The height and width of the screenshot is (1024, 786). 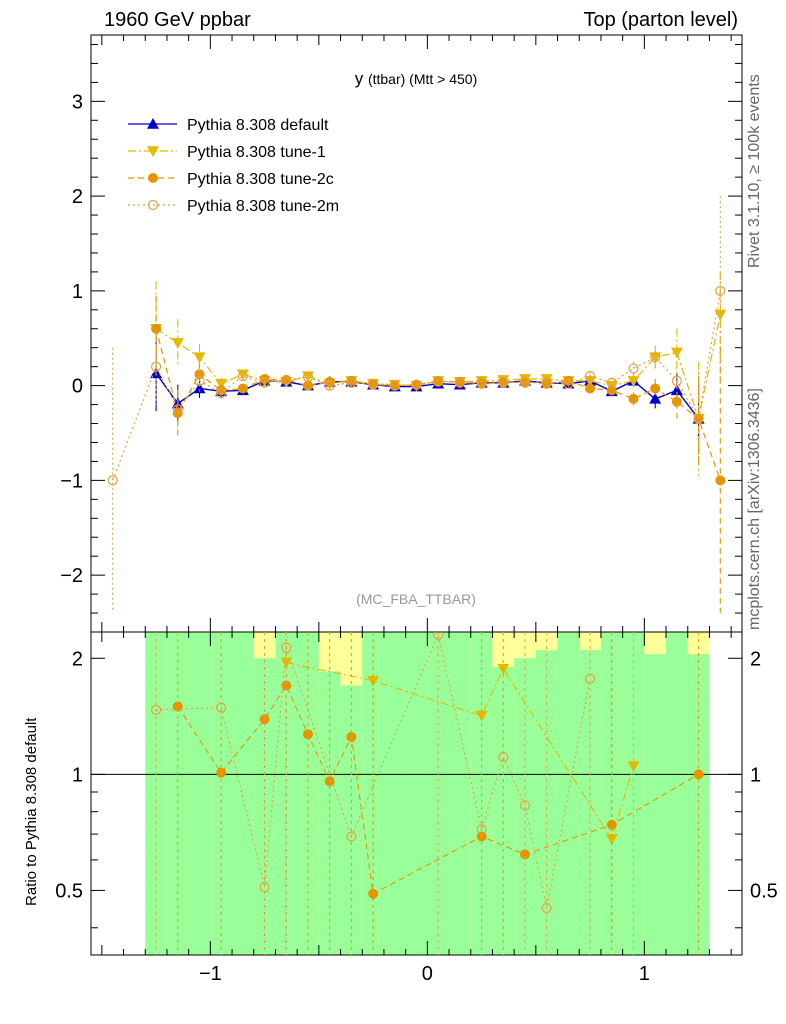 I want to click on header-left: 1960 GeV ppbar, so click(x=177, y=20).